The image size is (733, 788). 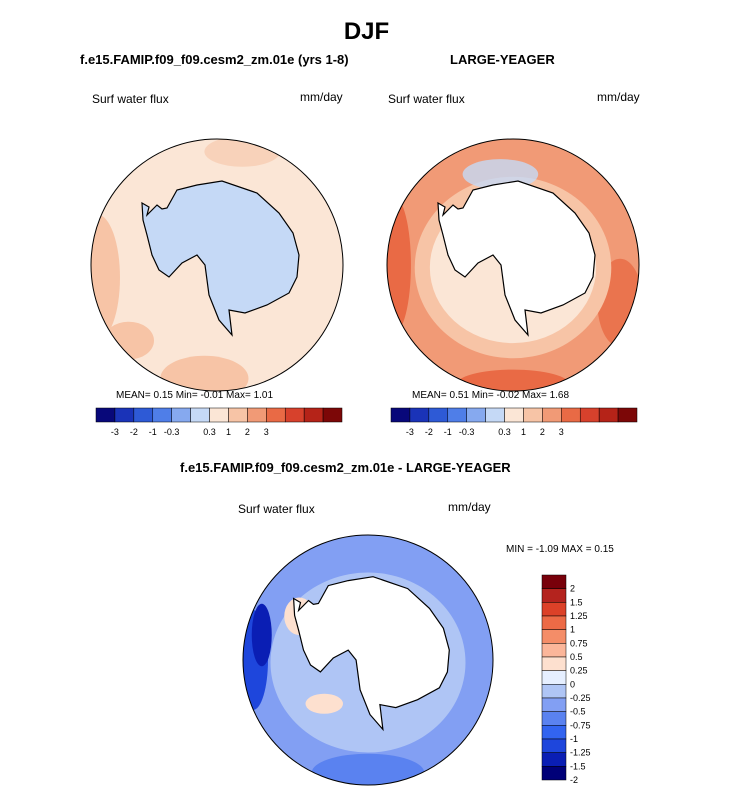 What do you see at coordinates (580, 753) in the screenshot?
I see `colorbar-tick-label: -1.25` at bounding box center [580, 753].